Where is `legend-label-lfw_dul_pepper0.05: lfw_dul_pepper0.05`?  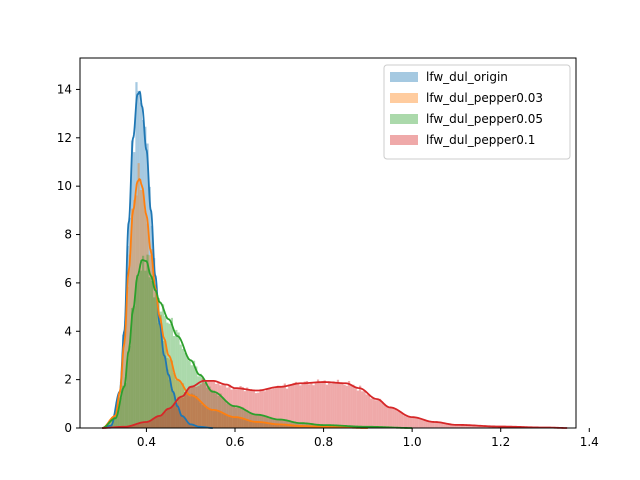
legend-label-lfw_dul_pepper0.05: lfw_dul_pepper0.05 is located at coordinates (484, 119).